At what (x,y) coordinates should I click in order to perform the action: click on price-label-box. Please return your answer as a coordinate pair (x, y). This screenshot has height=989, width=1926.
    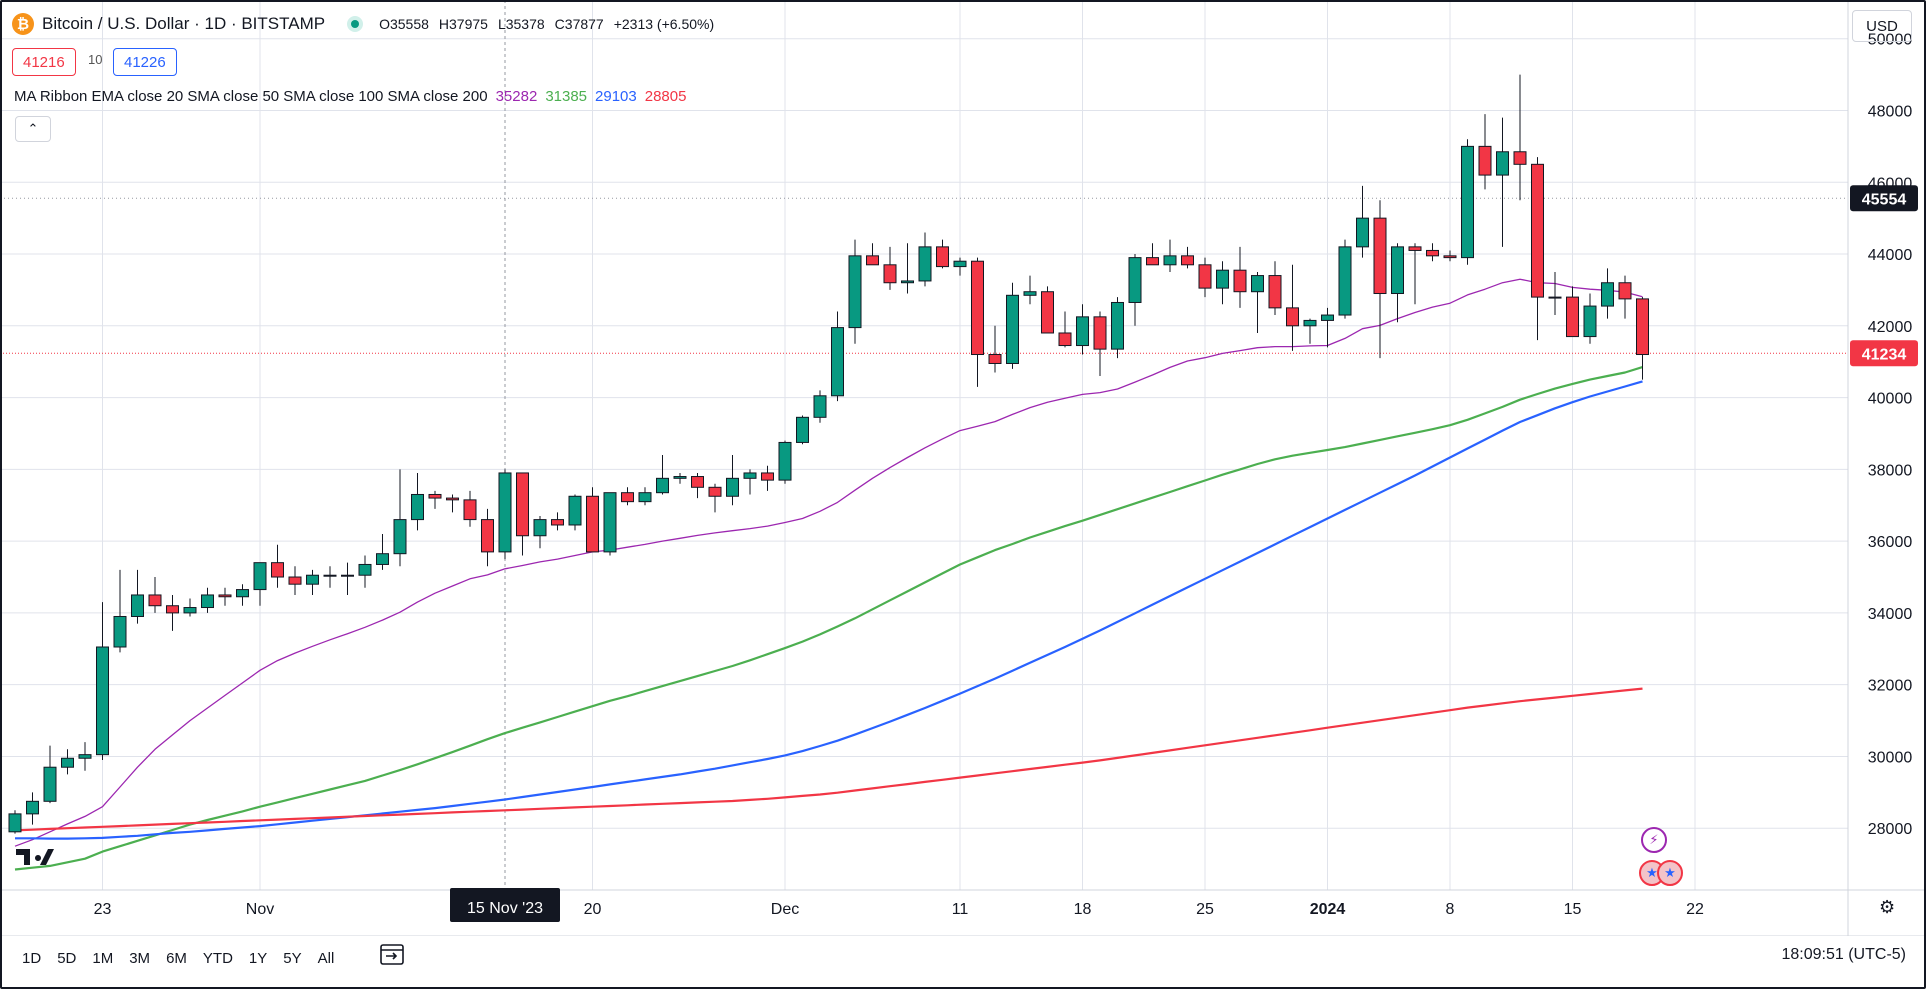
    Looking at the image, I should click on (1884, 353).